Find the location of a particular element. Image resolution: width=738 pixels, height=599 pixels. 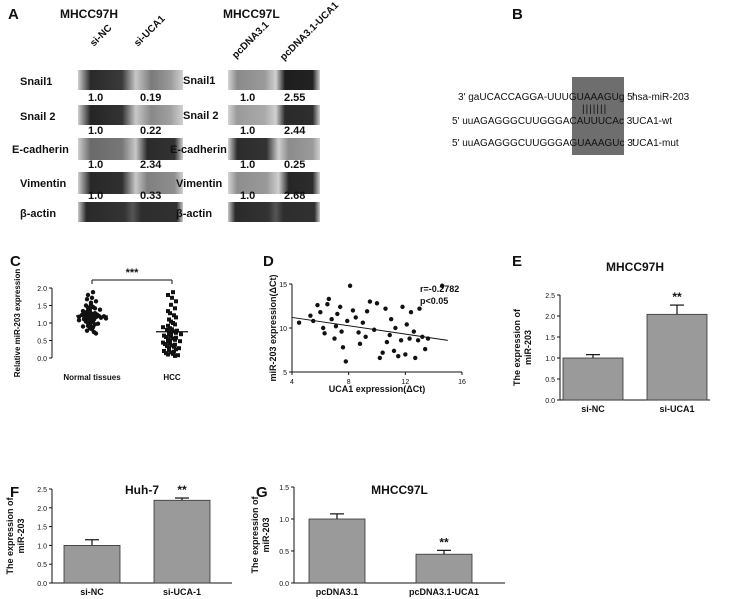

significance-marker: *** is located at coordinates (133, 273).